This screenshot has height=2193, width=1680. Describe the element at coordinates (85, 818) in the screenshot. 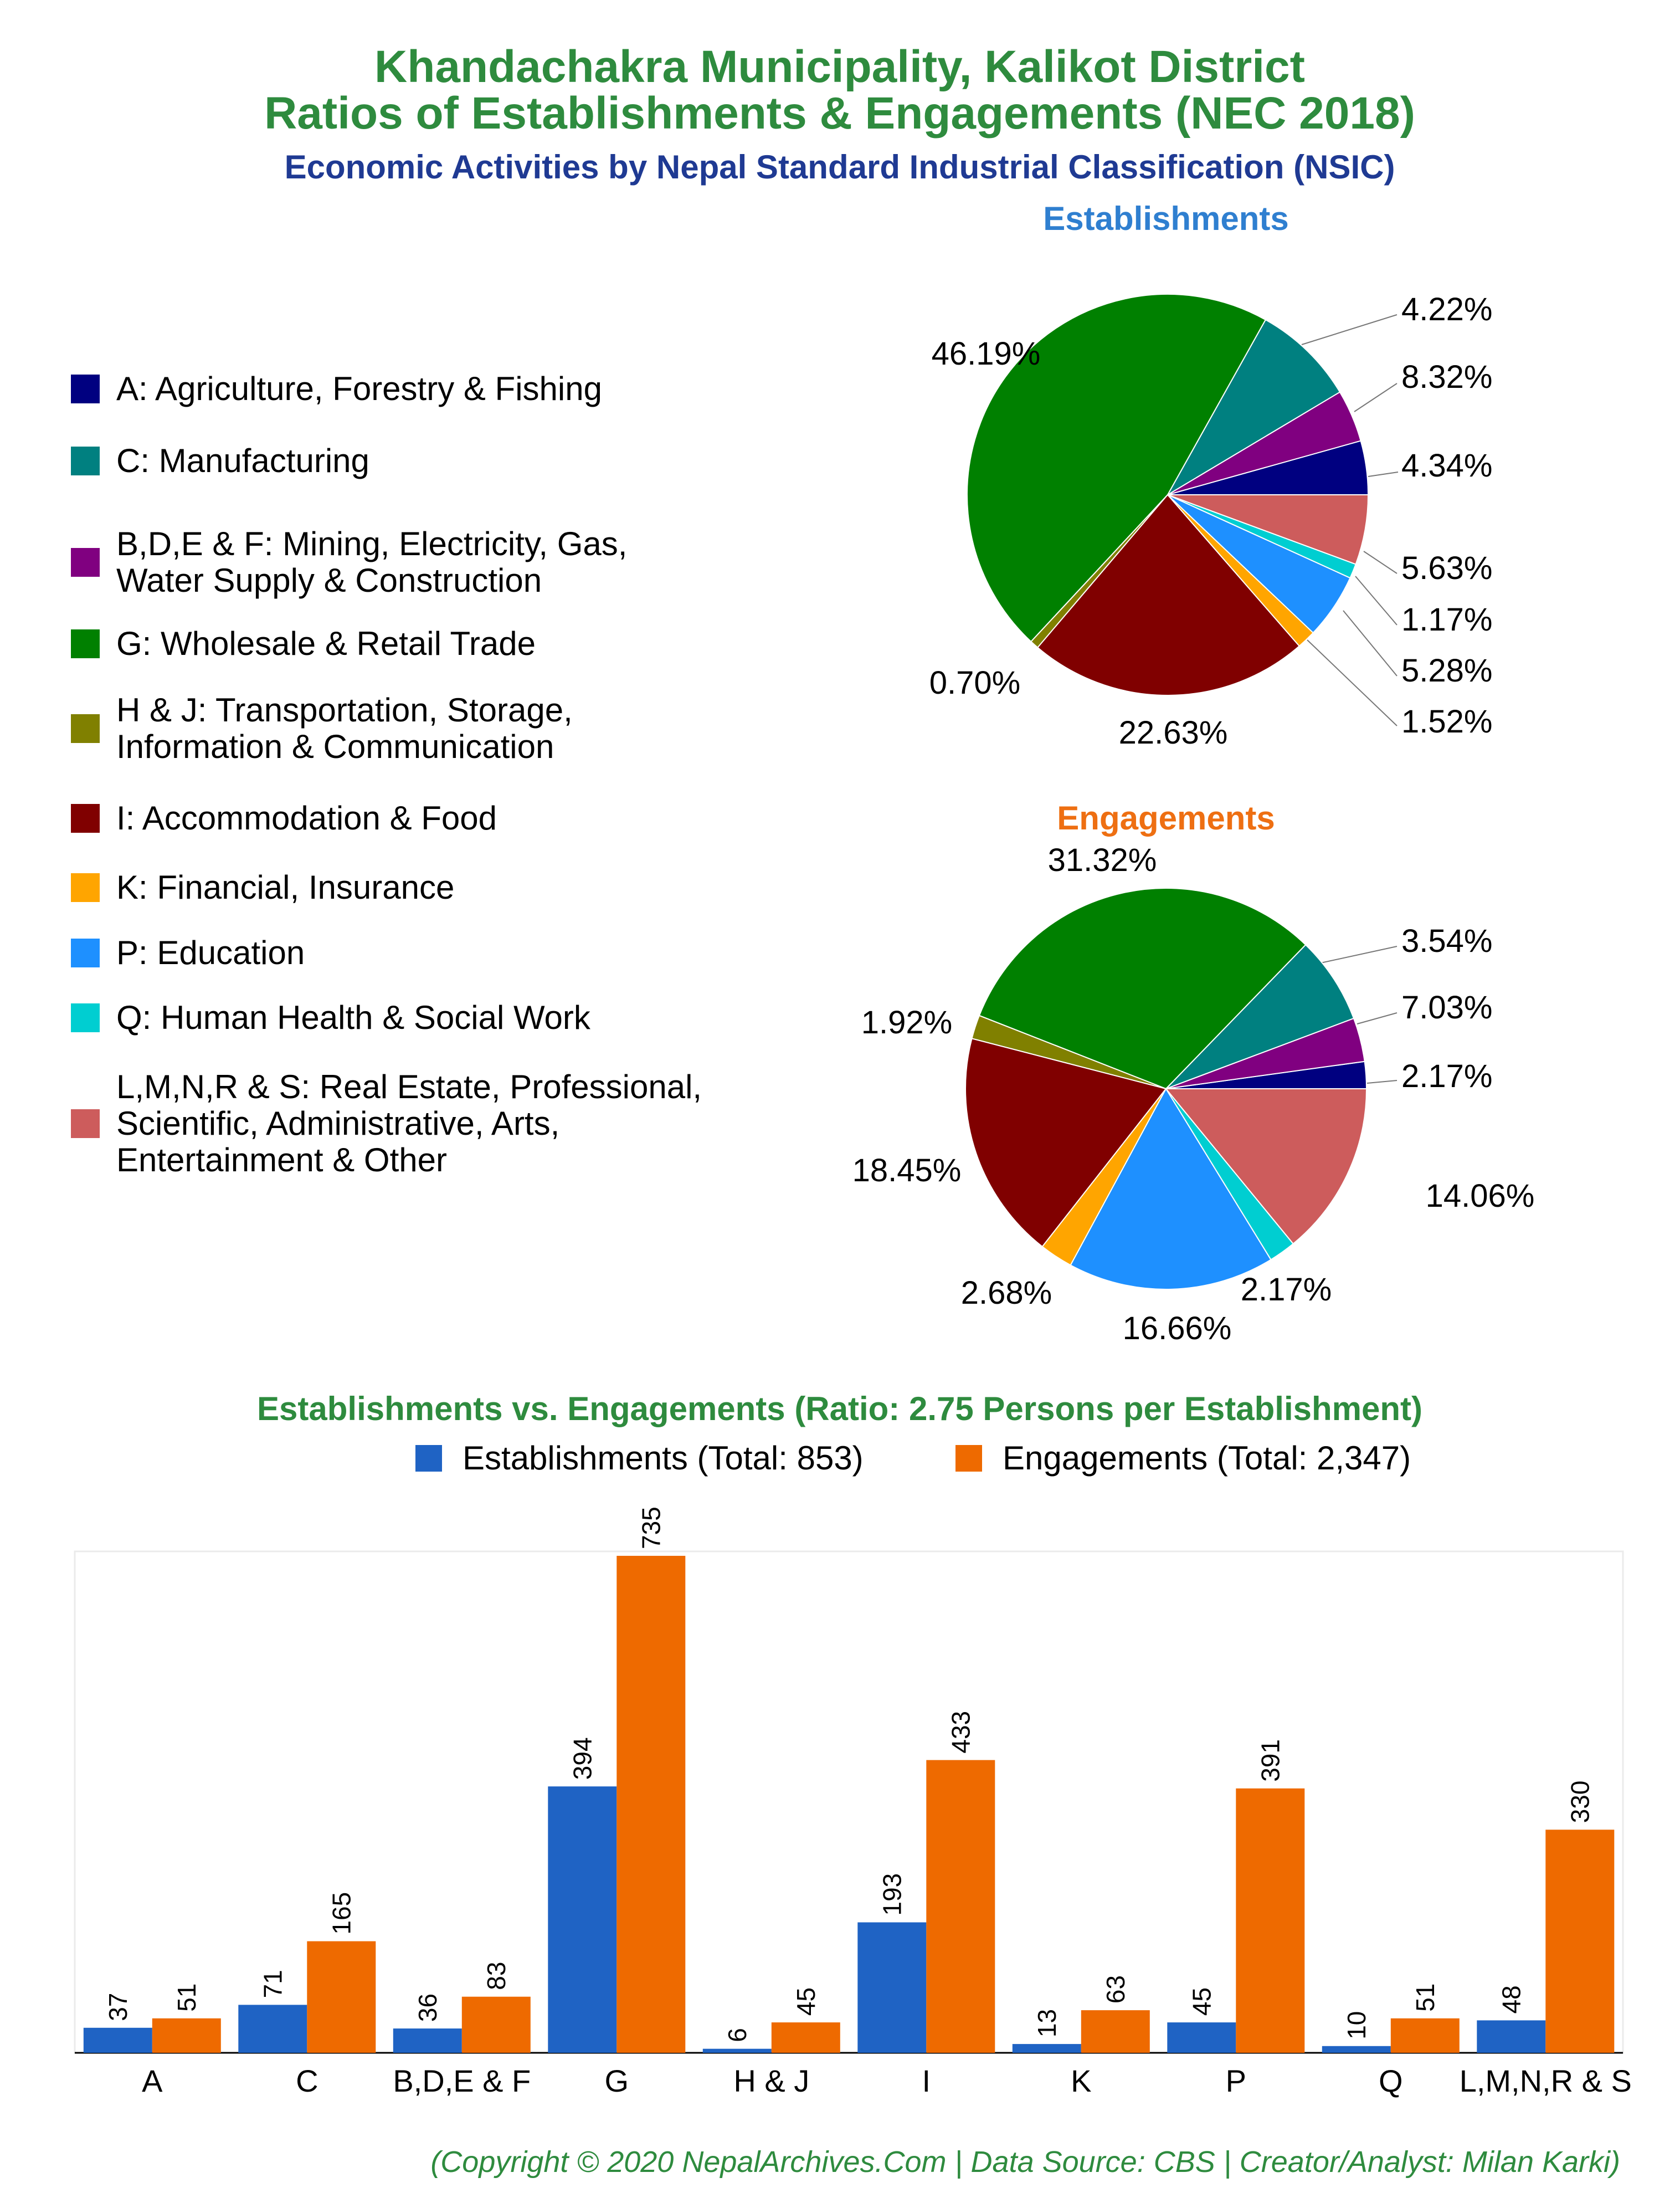

I see `legend-swatch-i` at that location.